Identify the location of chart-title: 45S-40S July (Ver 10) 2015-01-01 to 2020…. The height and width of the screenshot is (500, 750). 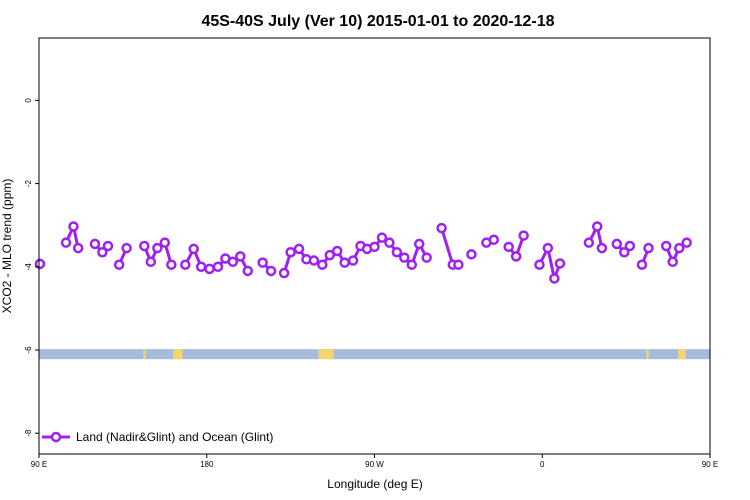
(377, 21).